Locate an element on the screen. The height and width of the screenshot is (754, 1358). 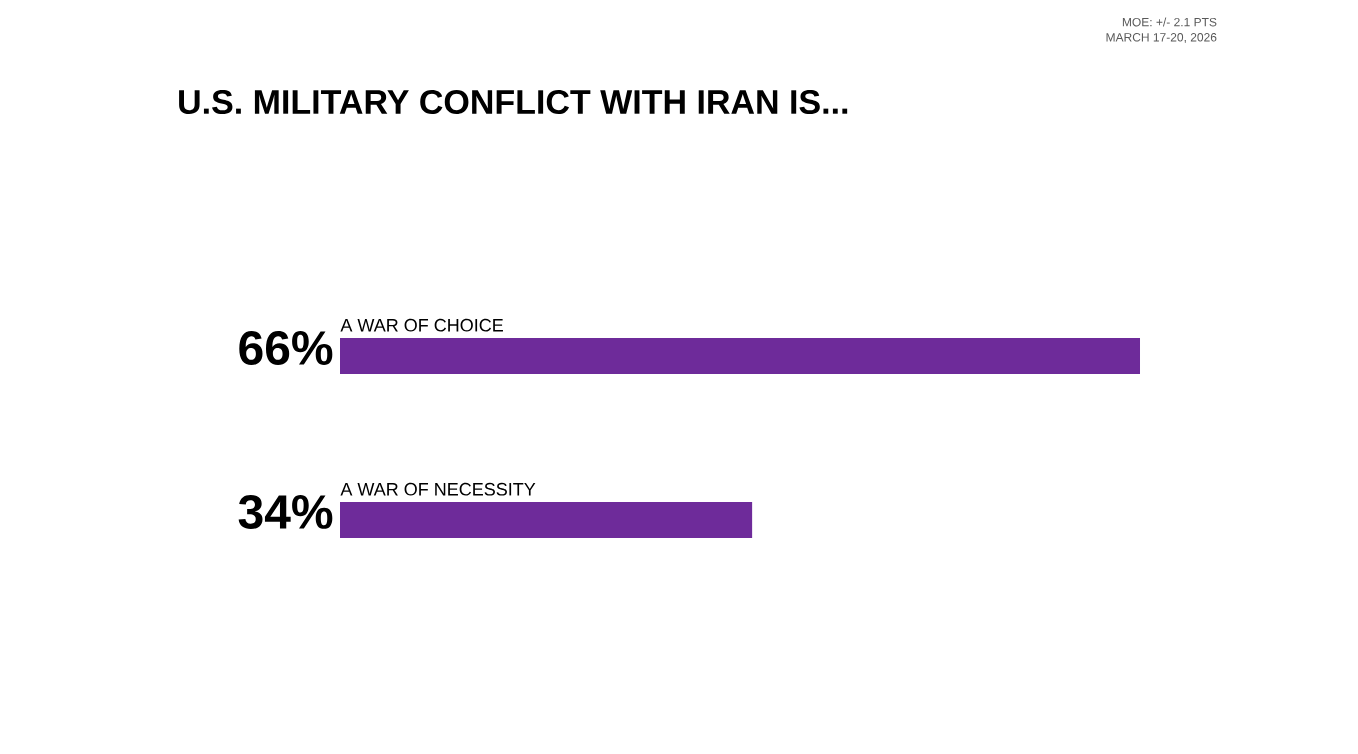
data-label: 66% is located at coordinates (286, 348).